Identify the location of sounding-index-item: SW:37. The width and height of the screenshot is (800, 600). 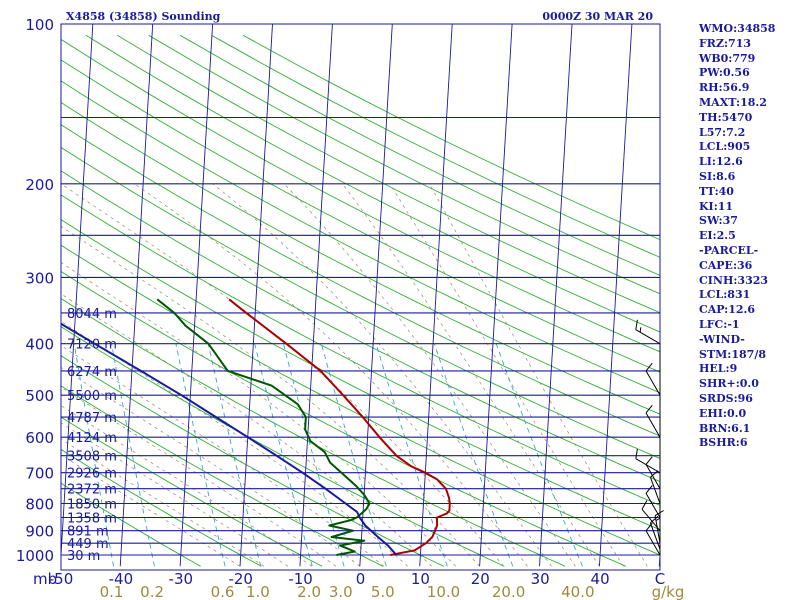
(718, 221).